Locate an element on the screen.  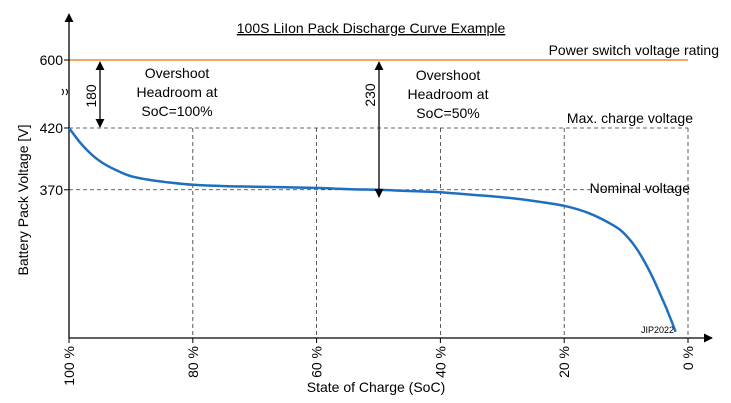
y-axis-break-icon is located at coordinates (64, 92).